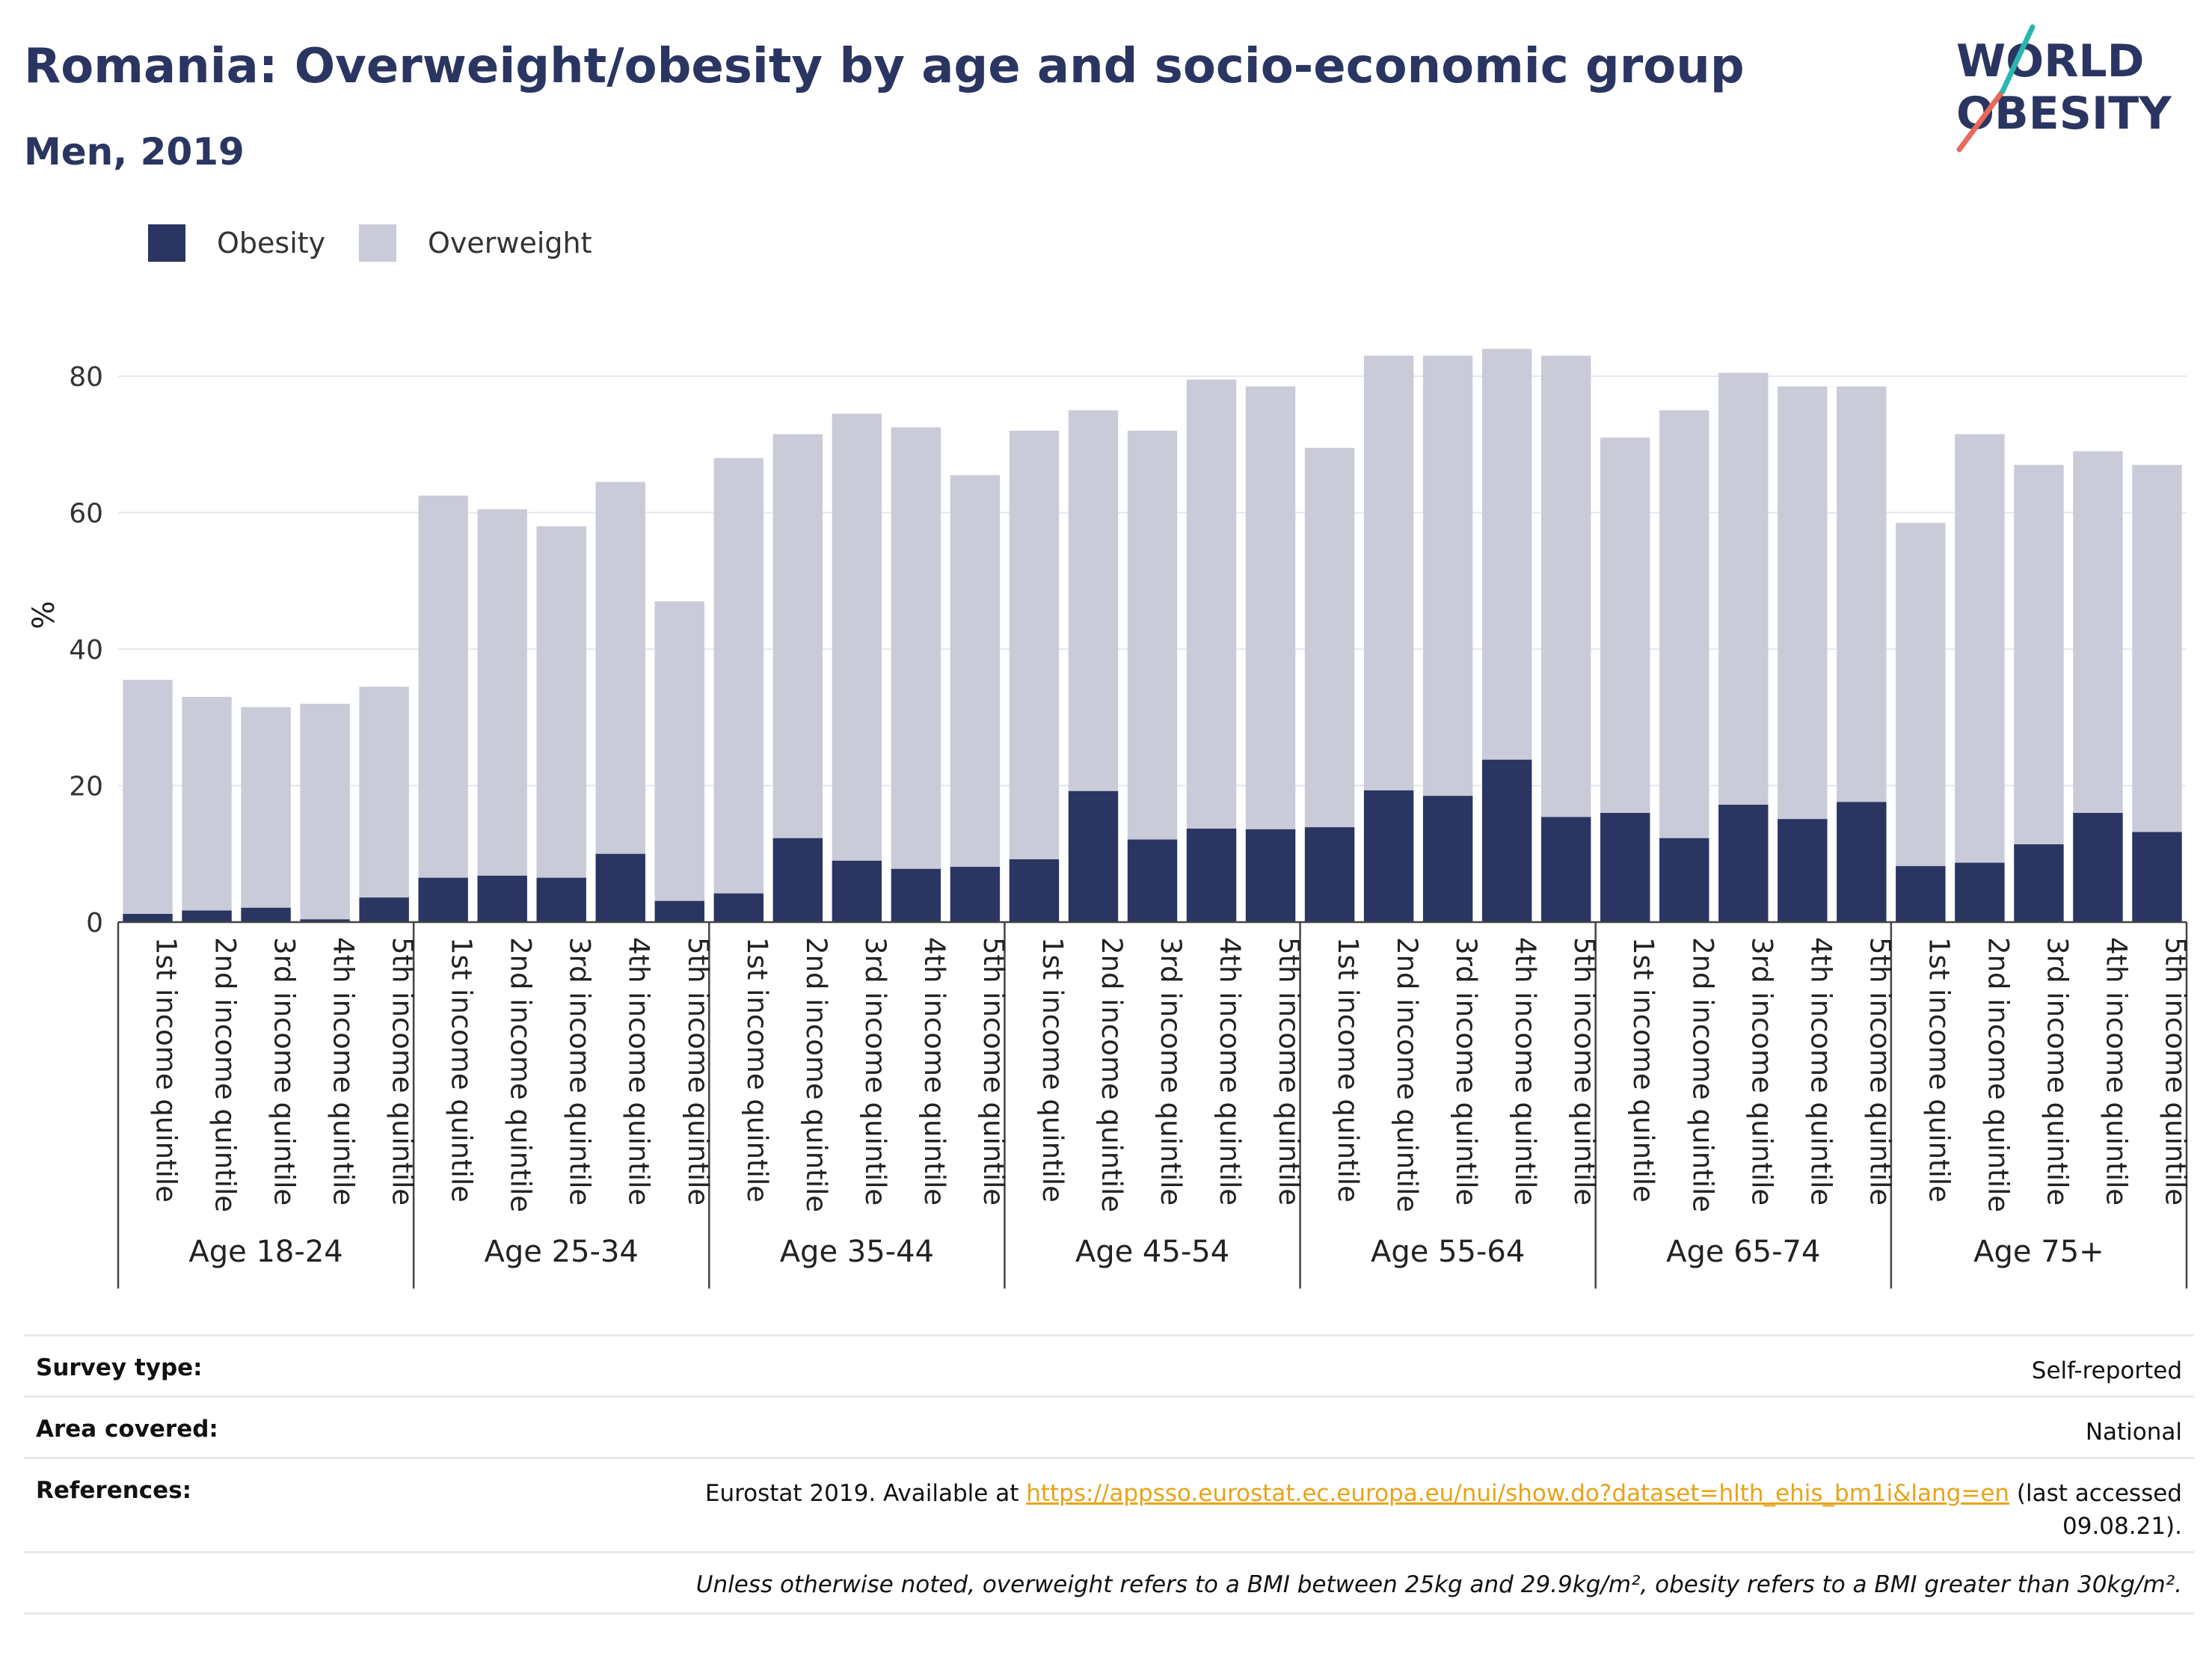 This screenshot has height=1655, width=2212. I want to click on group-label-3: Age 45-54, so click(1152, 1252).